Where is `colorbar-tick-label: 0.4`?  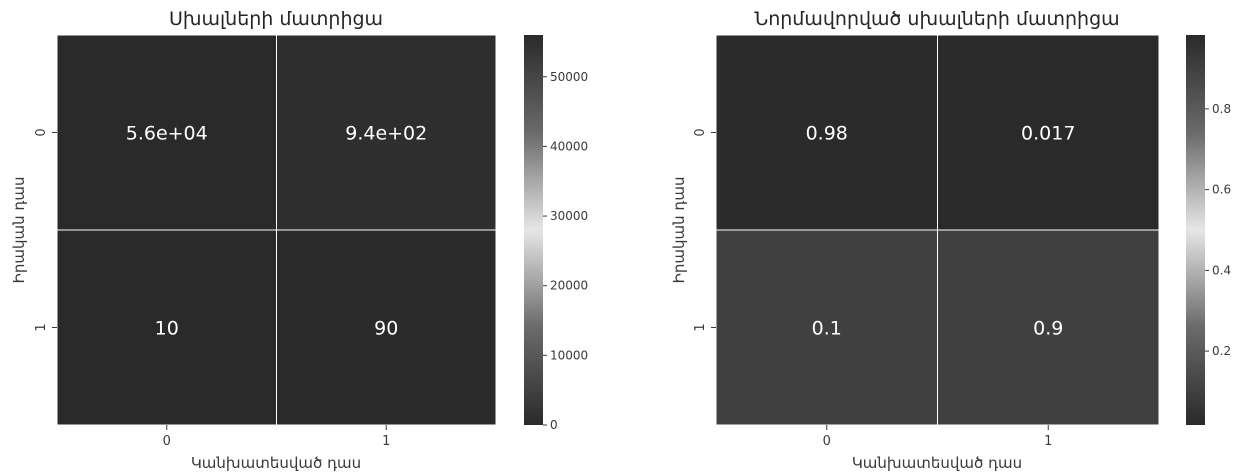 colorbar-tick-label: 0.4 is located at coordinates (1221, 270).